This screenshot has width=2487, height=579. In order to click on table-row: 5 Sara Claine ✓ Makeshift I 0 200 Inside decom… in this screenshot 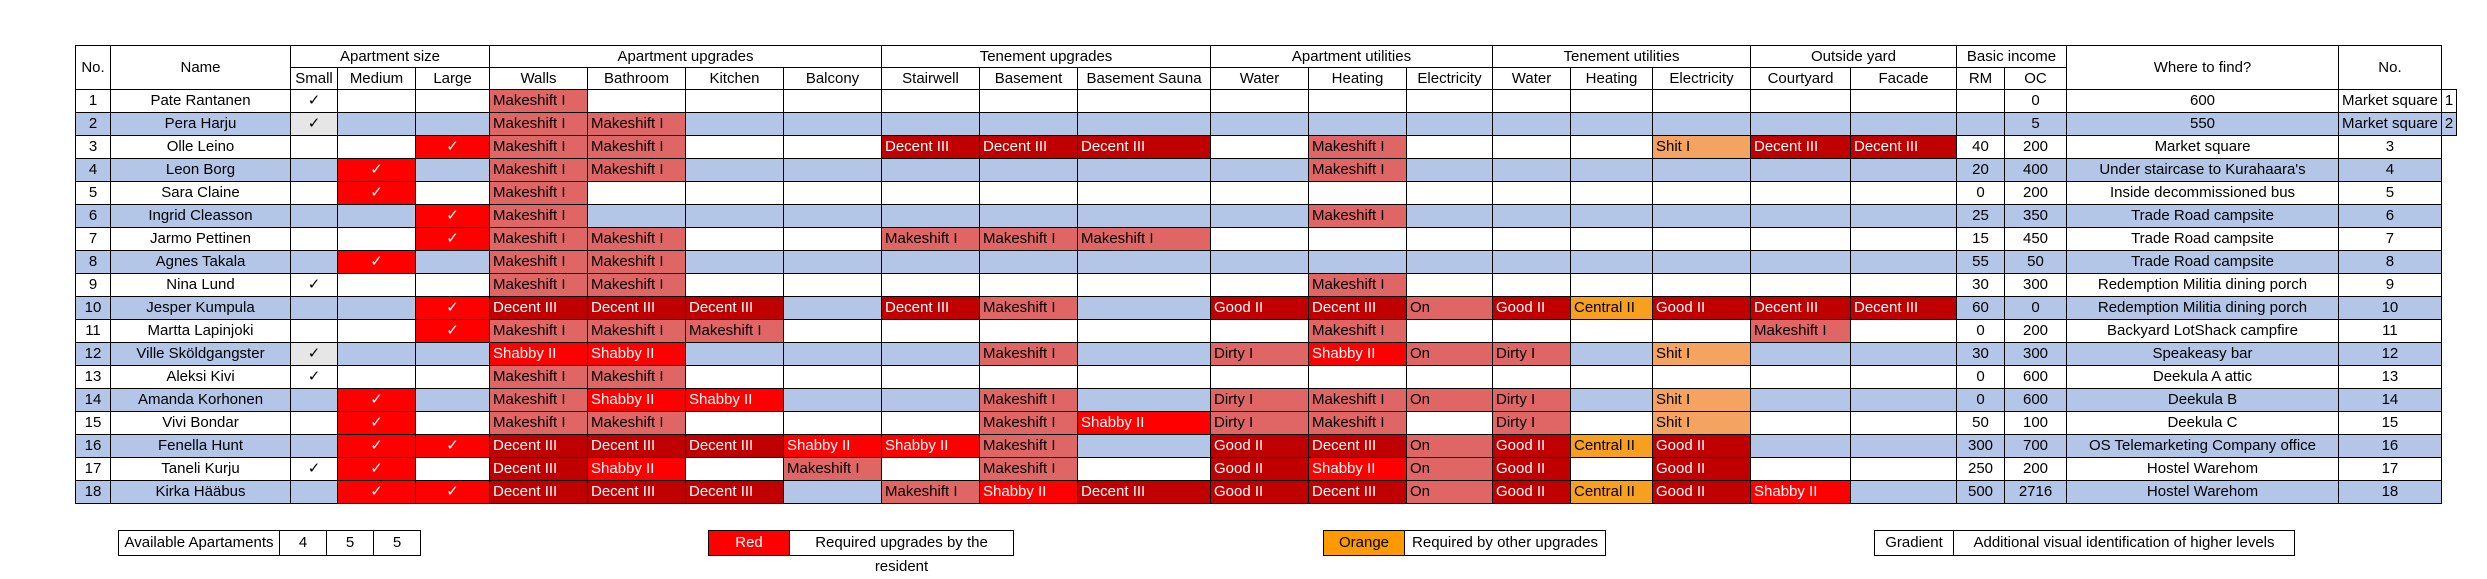, I will do `click(1266, 193)`.